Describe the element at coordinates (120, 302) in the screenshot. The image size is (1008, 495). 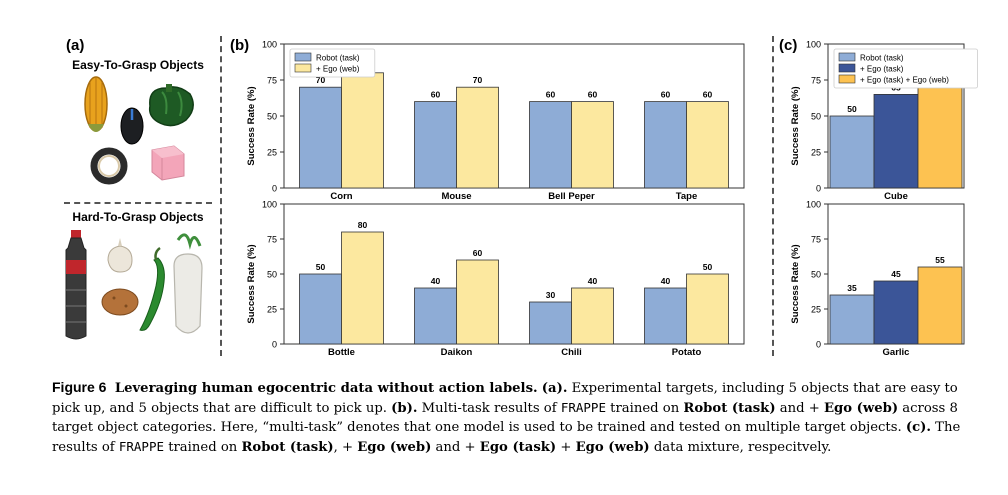
I see `potato-icon` at that location.